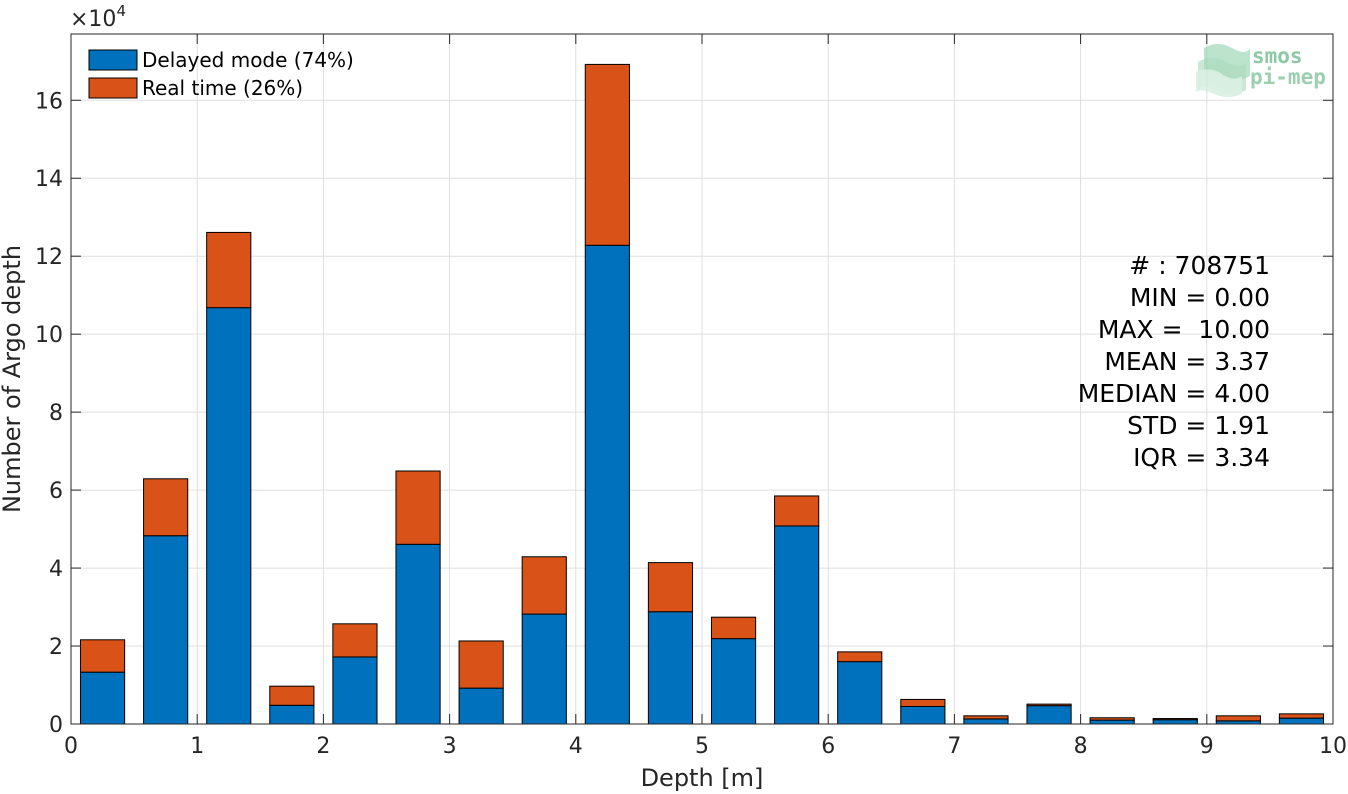 The image size is (1348, 794). I want to click on y-tick-labels: 0 2 4 6 8 10 12 14 16, so click(49, 413).